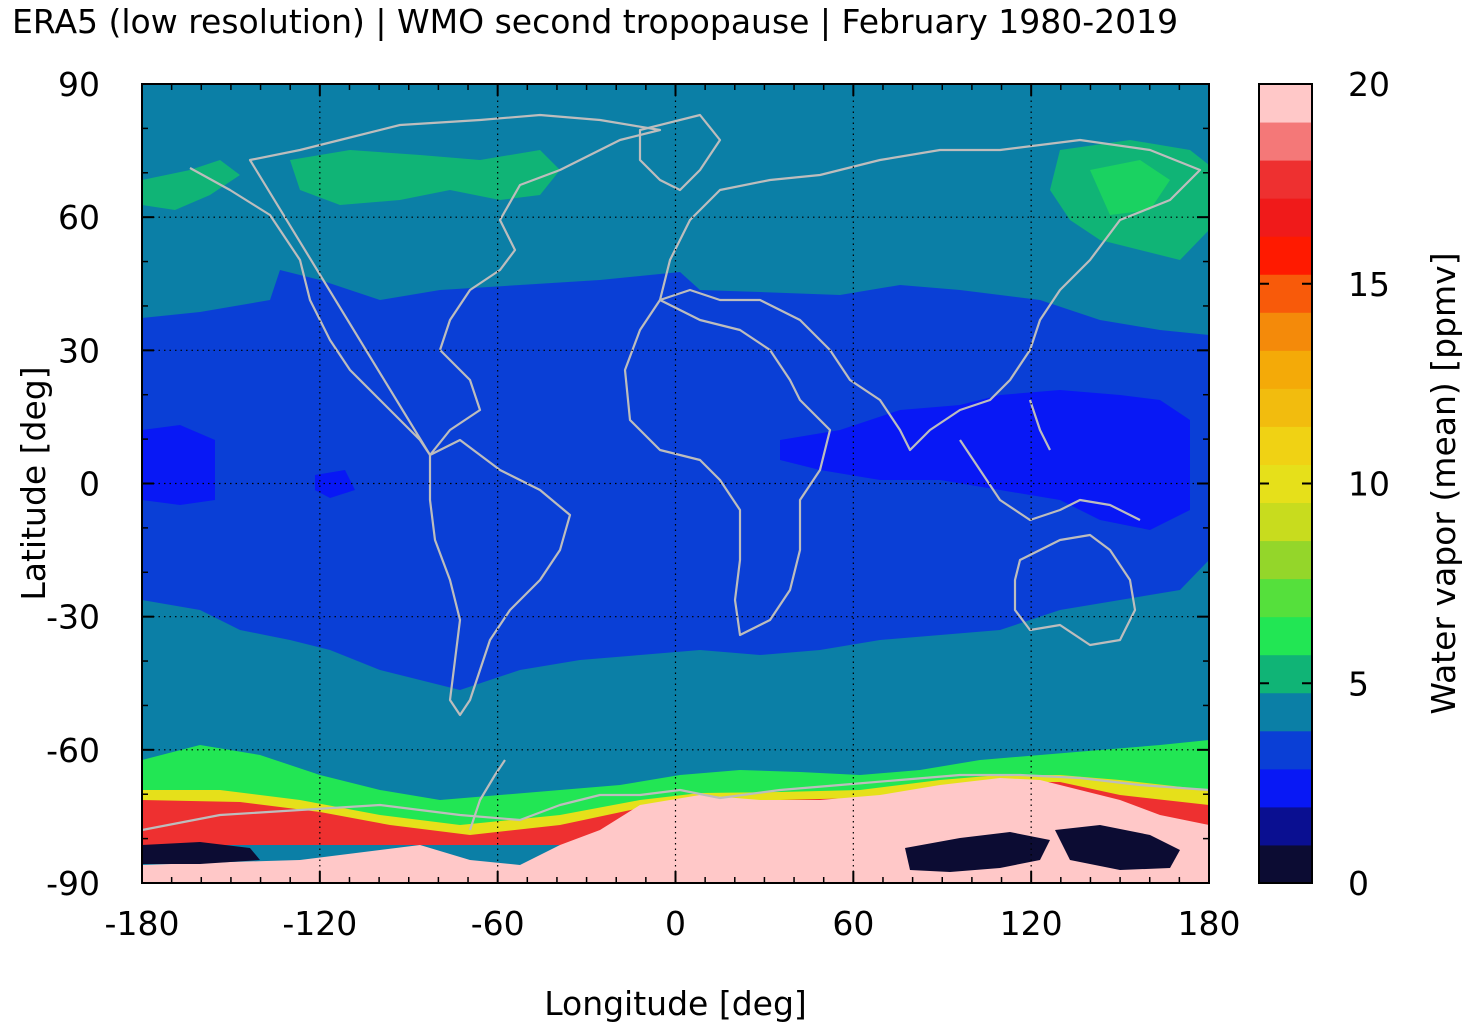 Image resolution: width=1471 pixels, height=1029 pixels. I want to click on x-tick-label: 0, so click(675, 923).